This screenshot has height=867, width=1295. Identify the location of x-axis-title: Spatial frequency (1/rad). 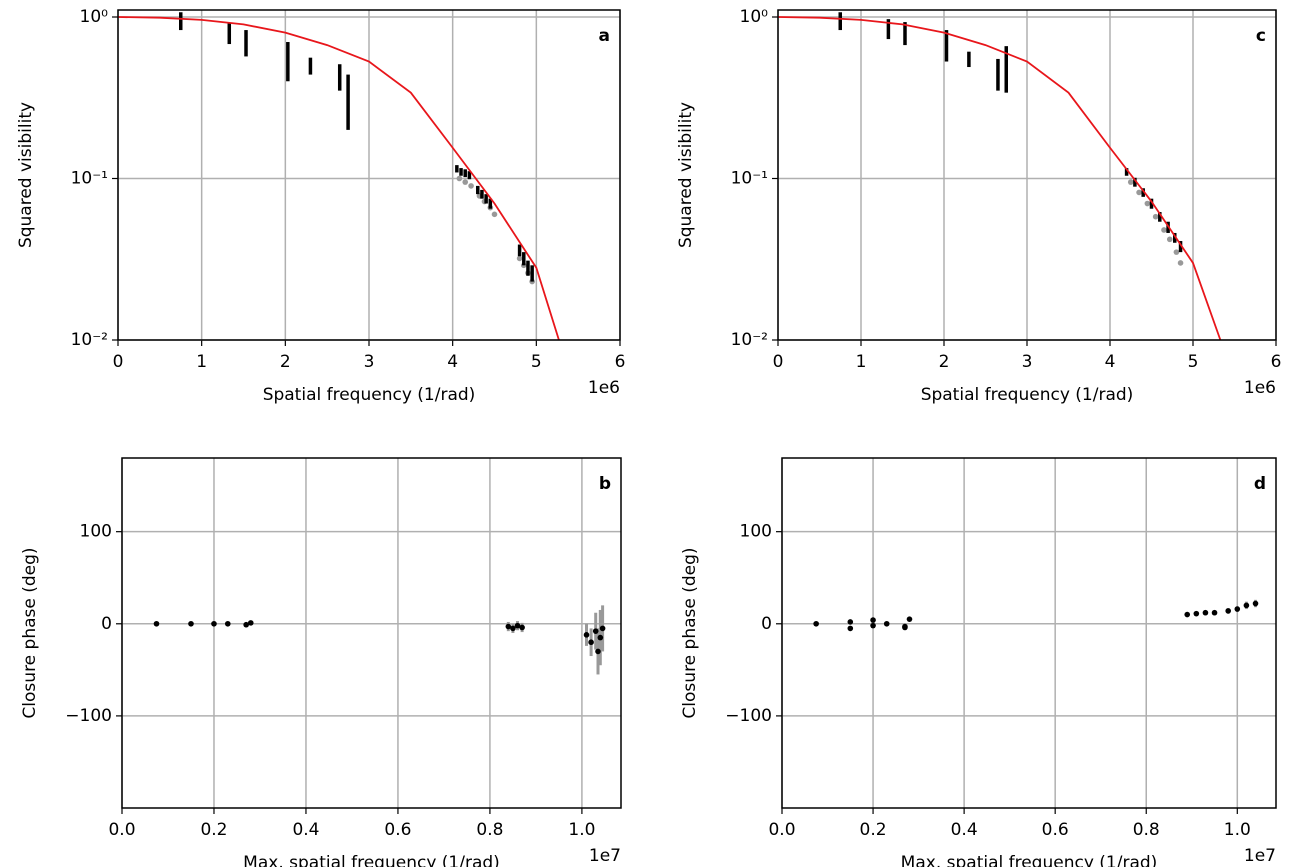
(369, 395).